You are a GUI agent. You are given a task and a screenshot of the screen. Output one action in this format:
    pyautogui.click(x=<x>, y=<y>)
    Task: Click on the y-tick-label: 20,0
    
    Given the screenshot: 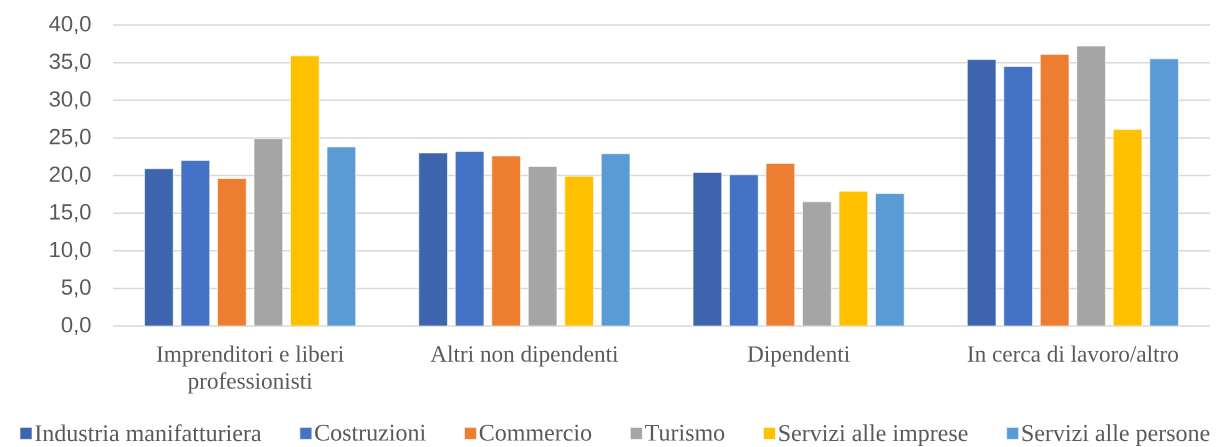 What is the action you would take?
    pyautogui.click(x=70, y=175)
    